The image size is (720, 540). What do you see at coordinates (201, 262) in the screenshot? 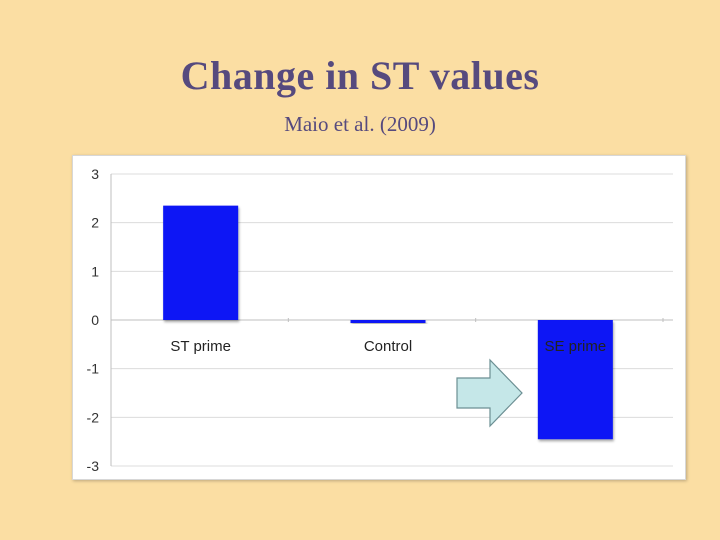
I see `bar-st-prime` at bounding box center [201, 262].